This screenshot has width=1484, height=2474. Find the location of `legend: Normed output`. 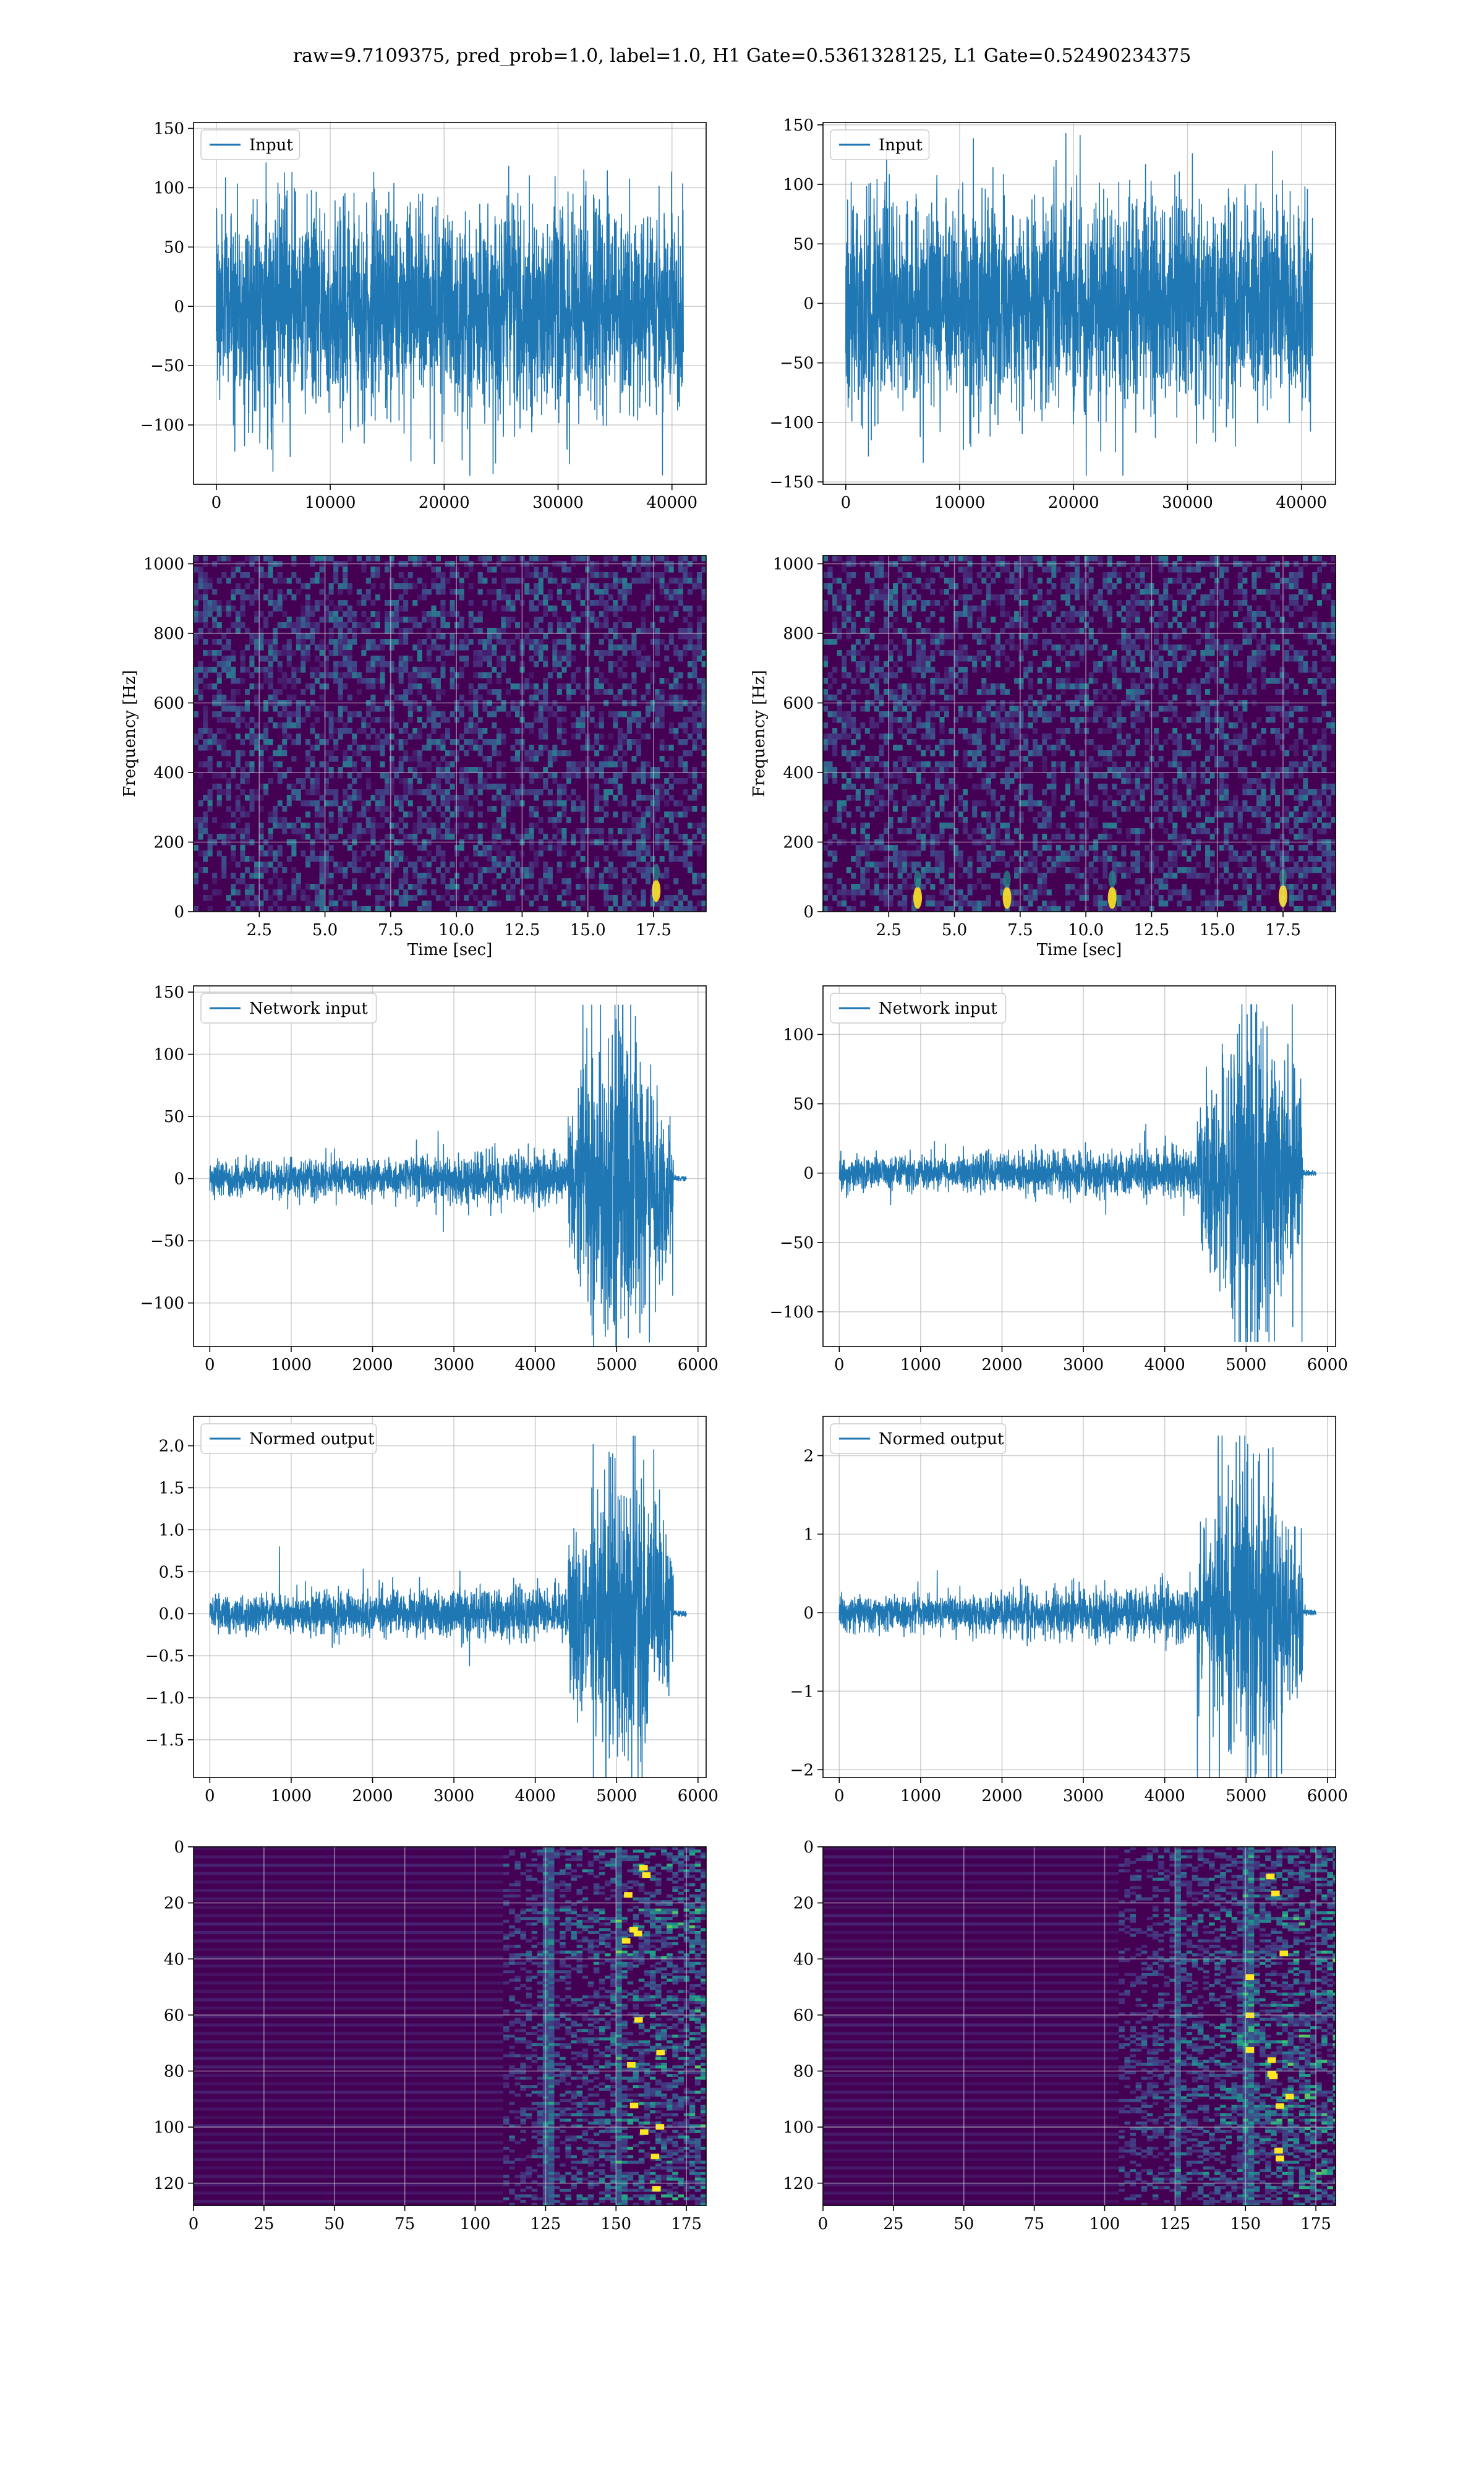

legend: Normed output is located at coordinates (918, 1438).